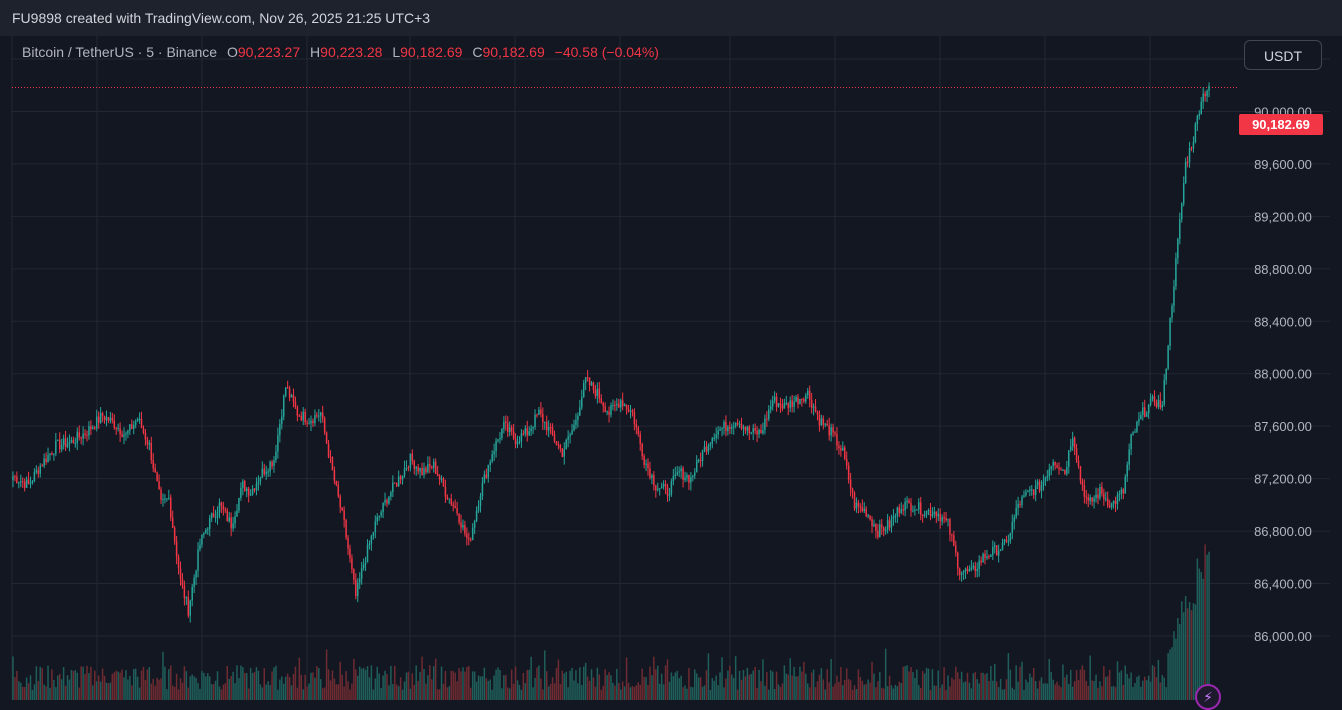 This screenshot has height=710, width=1342. I want to click on open-value: 90,223.27, so click(269, 52).